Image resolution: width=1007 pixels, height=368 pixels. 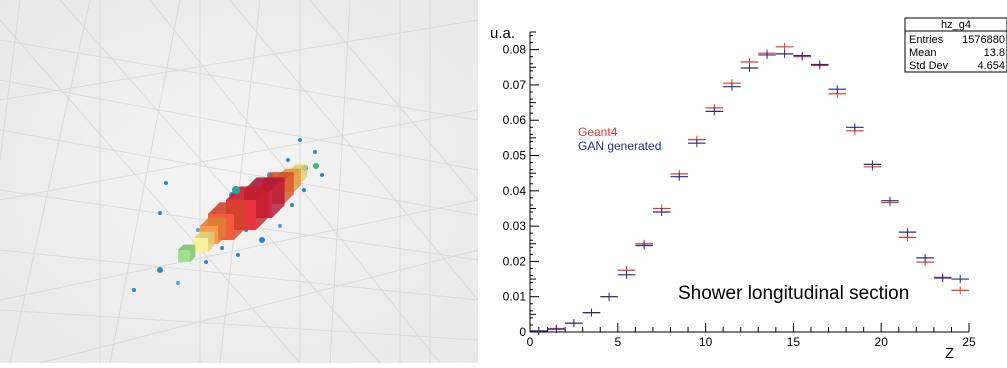 I want to click on x-axis-label: Z, so click(x=949, y=353).